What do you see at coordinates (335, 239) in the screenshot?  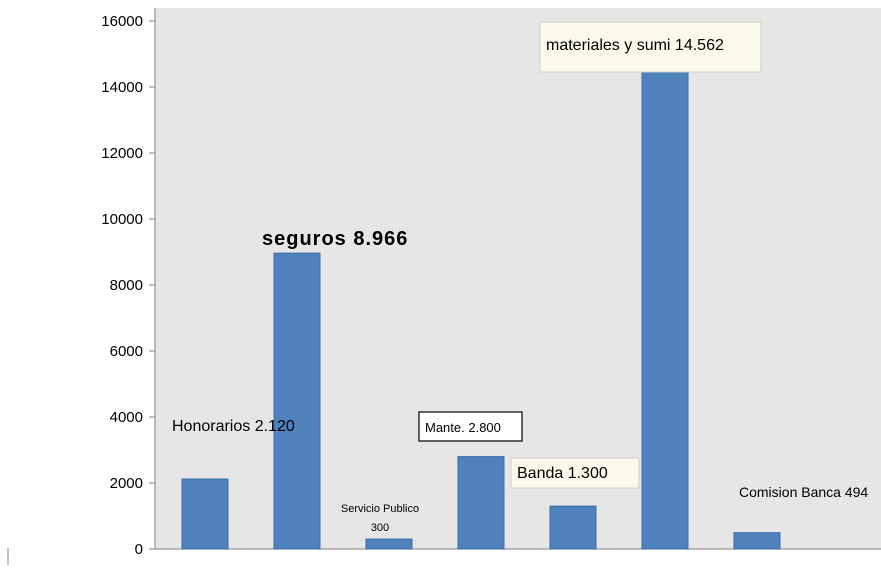 I see `data-label: seguros 8.966` at bounding box center [335, 239].